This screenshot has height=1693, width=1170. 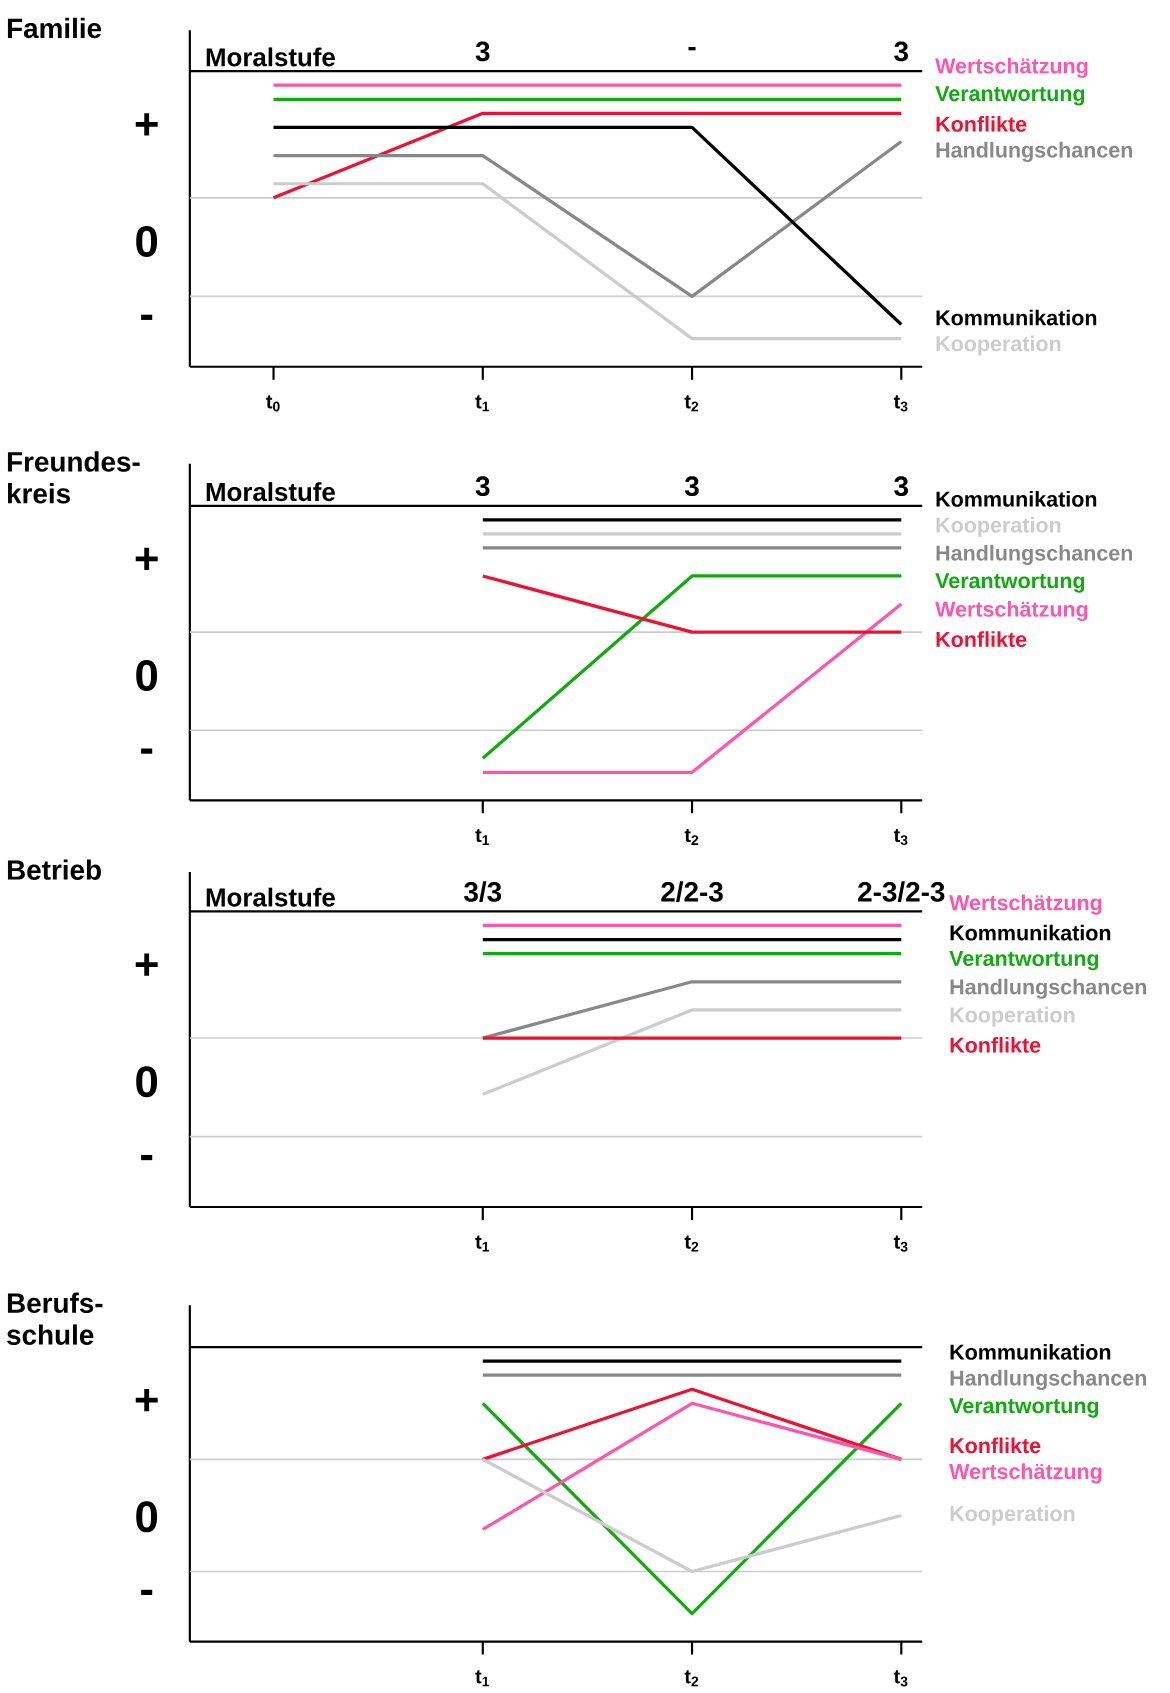 What do you see at coordinates (272, 403) in the screenshot?
I see `x-tick-label: t$_{0}$` at bounding box center [272, 403].